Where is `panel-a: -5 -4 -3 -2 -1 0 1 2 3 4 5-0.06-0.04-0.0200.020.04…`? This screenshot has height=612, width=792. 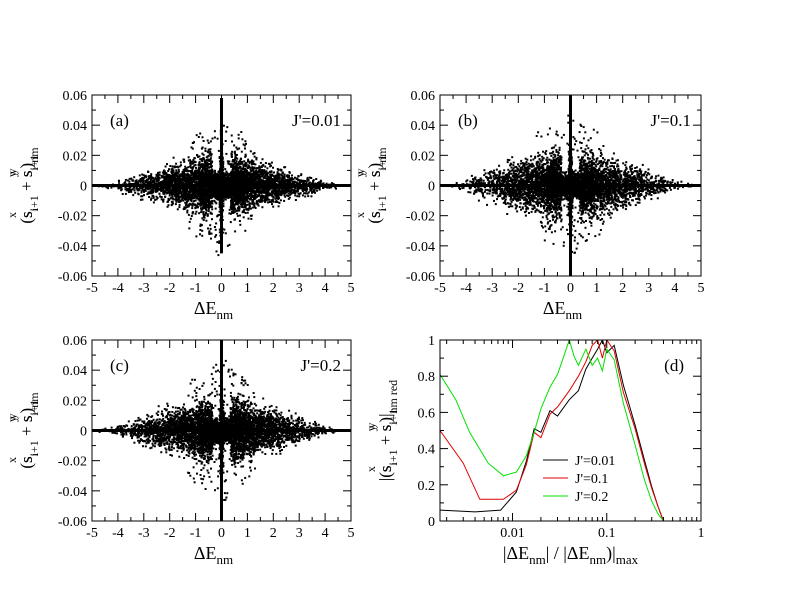
panel-a: -5 -4 -3 -2 -1 0 1 2 3 4 5-0.06-0.04-0.0200.020.04… is located at coordinates (206, 205).